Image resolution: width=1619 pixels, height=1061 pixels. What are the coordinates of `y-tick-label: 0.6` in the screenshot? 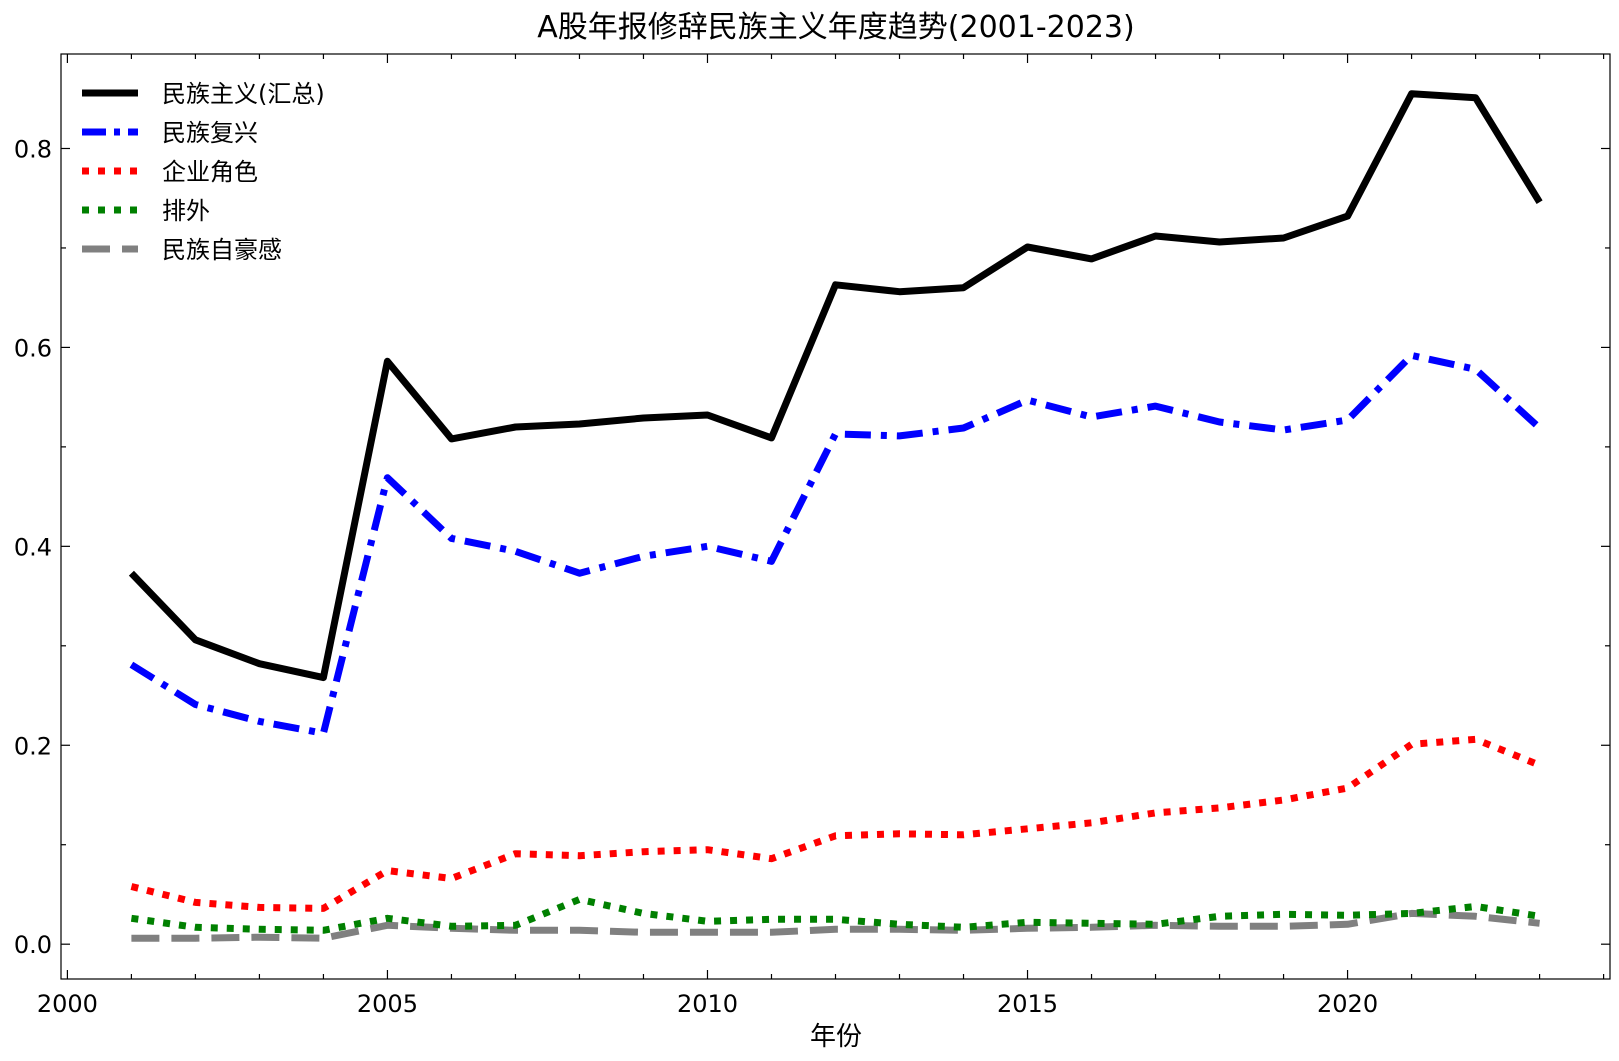 It's located at (33, 348).